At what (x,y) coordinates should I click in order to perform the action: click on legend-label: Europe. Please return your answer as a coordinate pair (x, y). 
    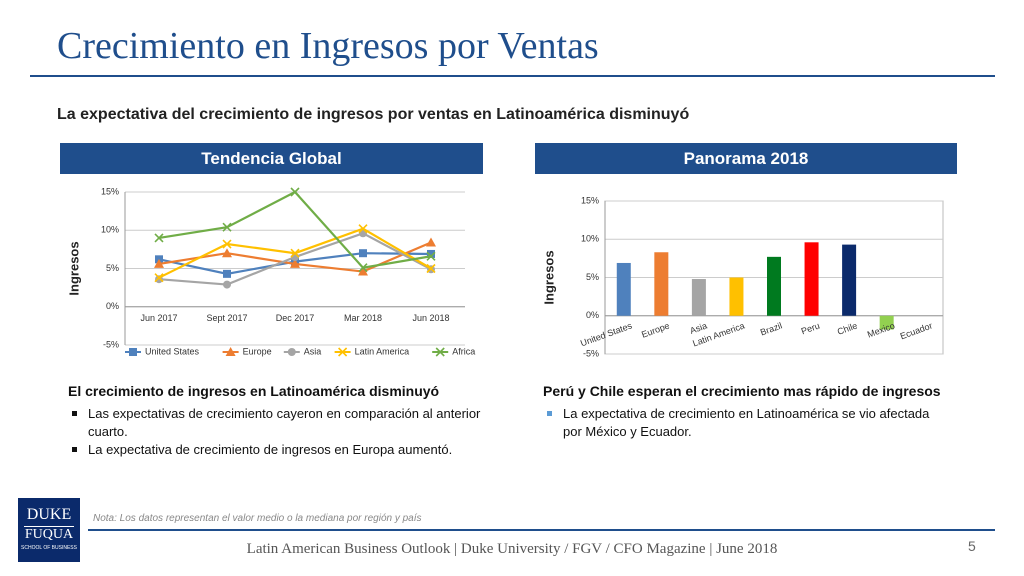
    Looking at the image, I should click on (257, 351).